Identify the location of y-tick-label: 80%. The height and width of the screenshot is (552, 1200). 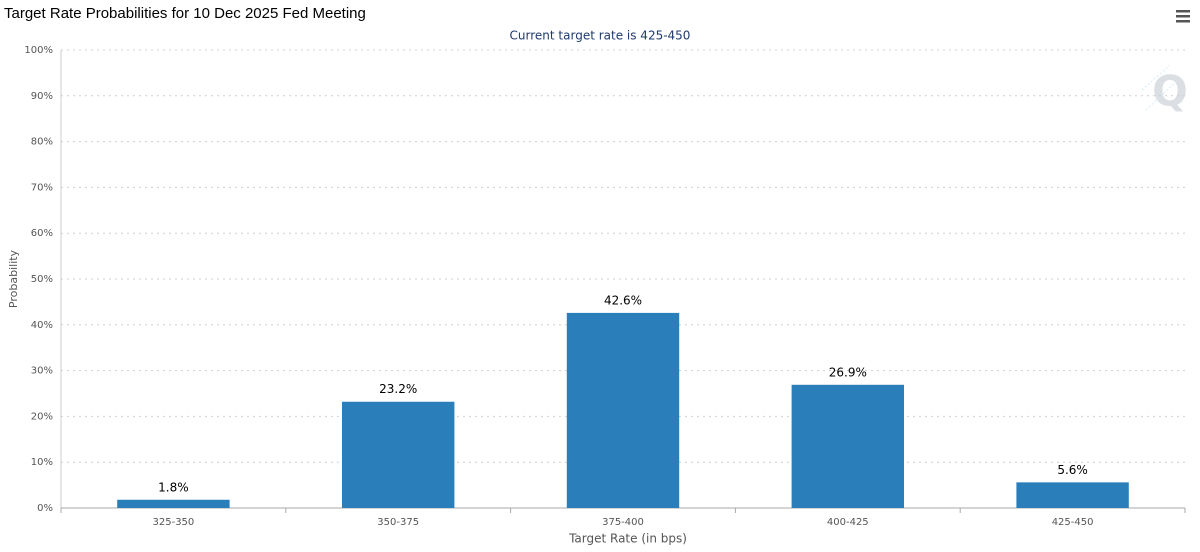
(42, 142).